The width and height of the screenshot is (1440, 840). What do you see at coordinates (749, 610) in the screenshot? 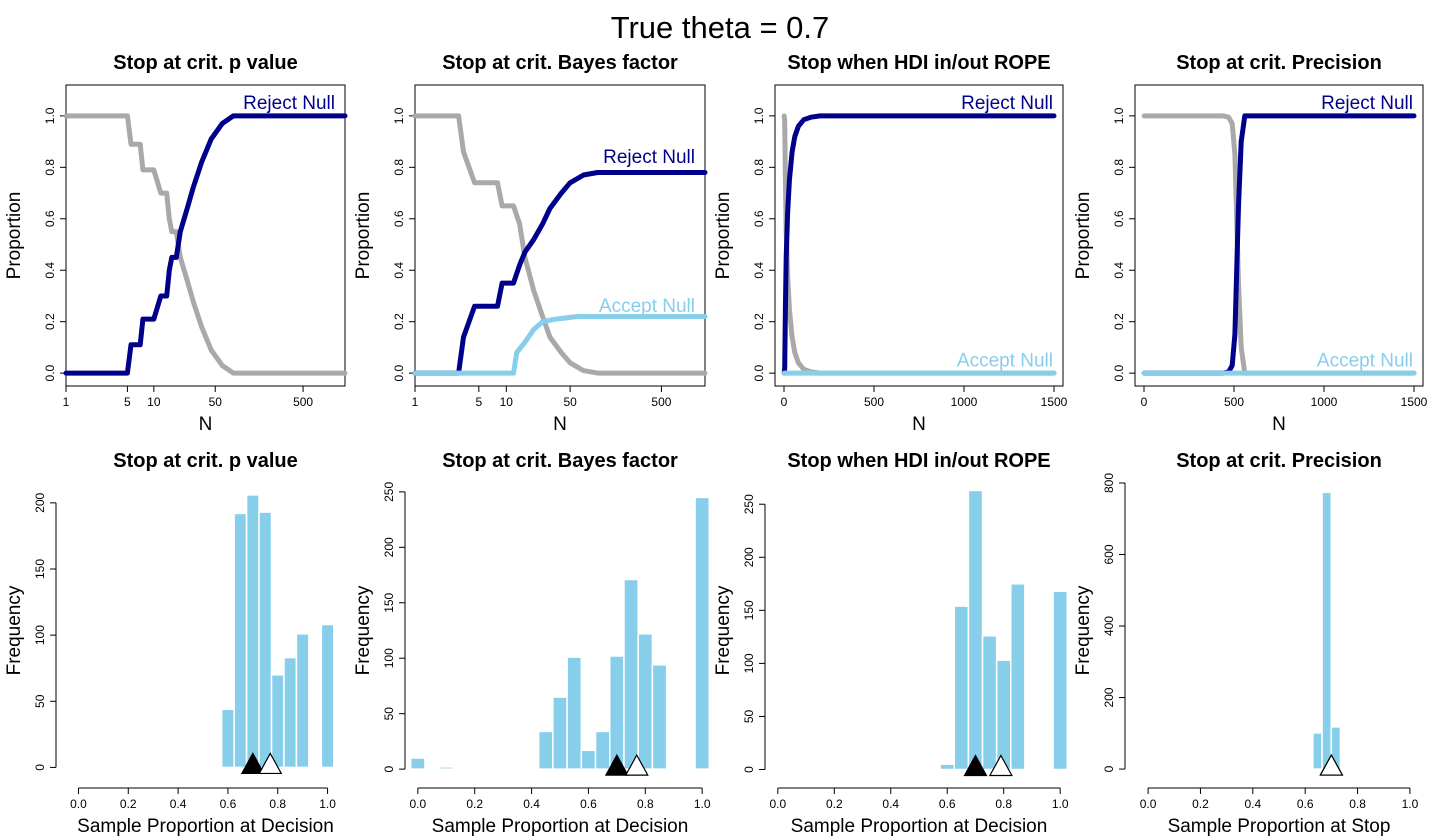
I see `y-tick-label: 150` at bounding box center [749, 610].